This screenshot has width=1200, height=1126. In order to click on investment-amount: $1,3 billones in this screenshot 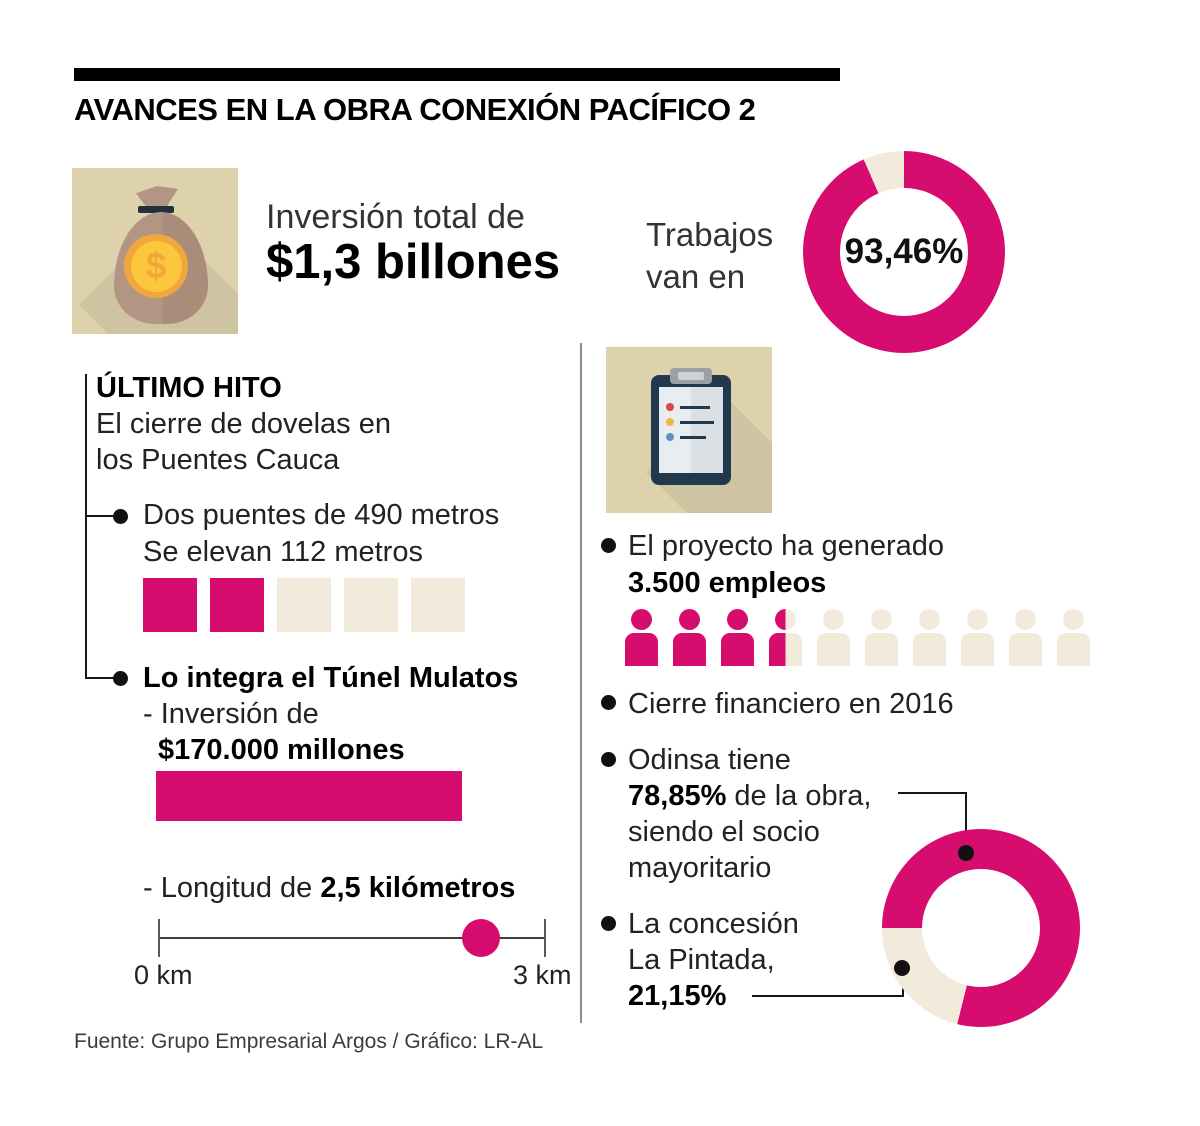, I will do `click(413, 262)`.